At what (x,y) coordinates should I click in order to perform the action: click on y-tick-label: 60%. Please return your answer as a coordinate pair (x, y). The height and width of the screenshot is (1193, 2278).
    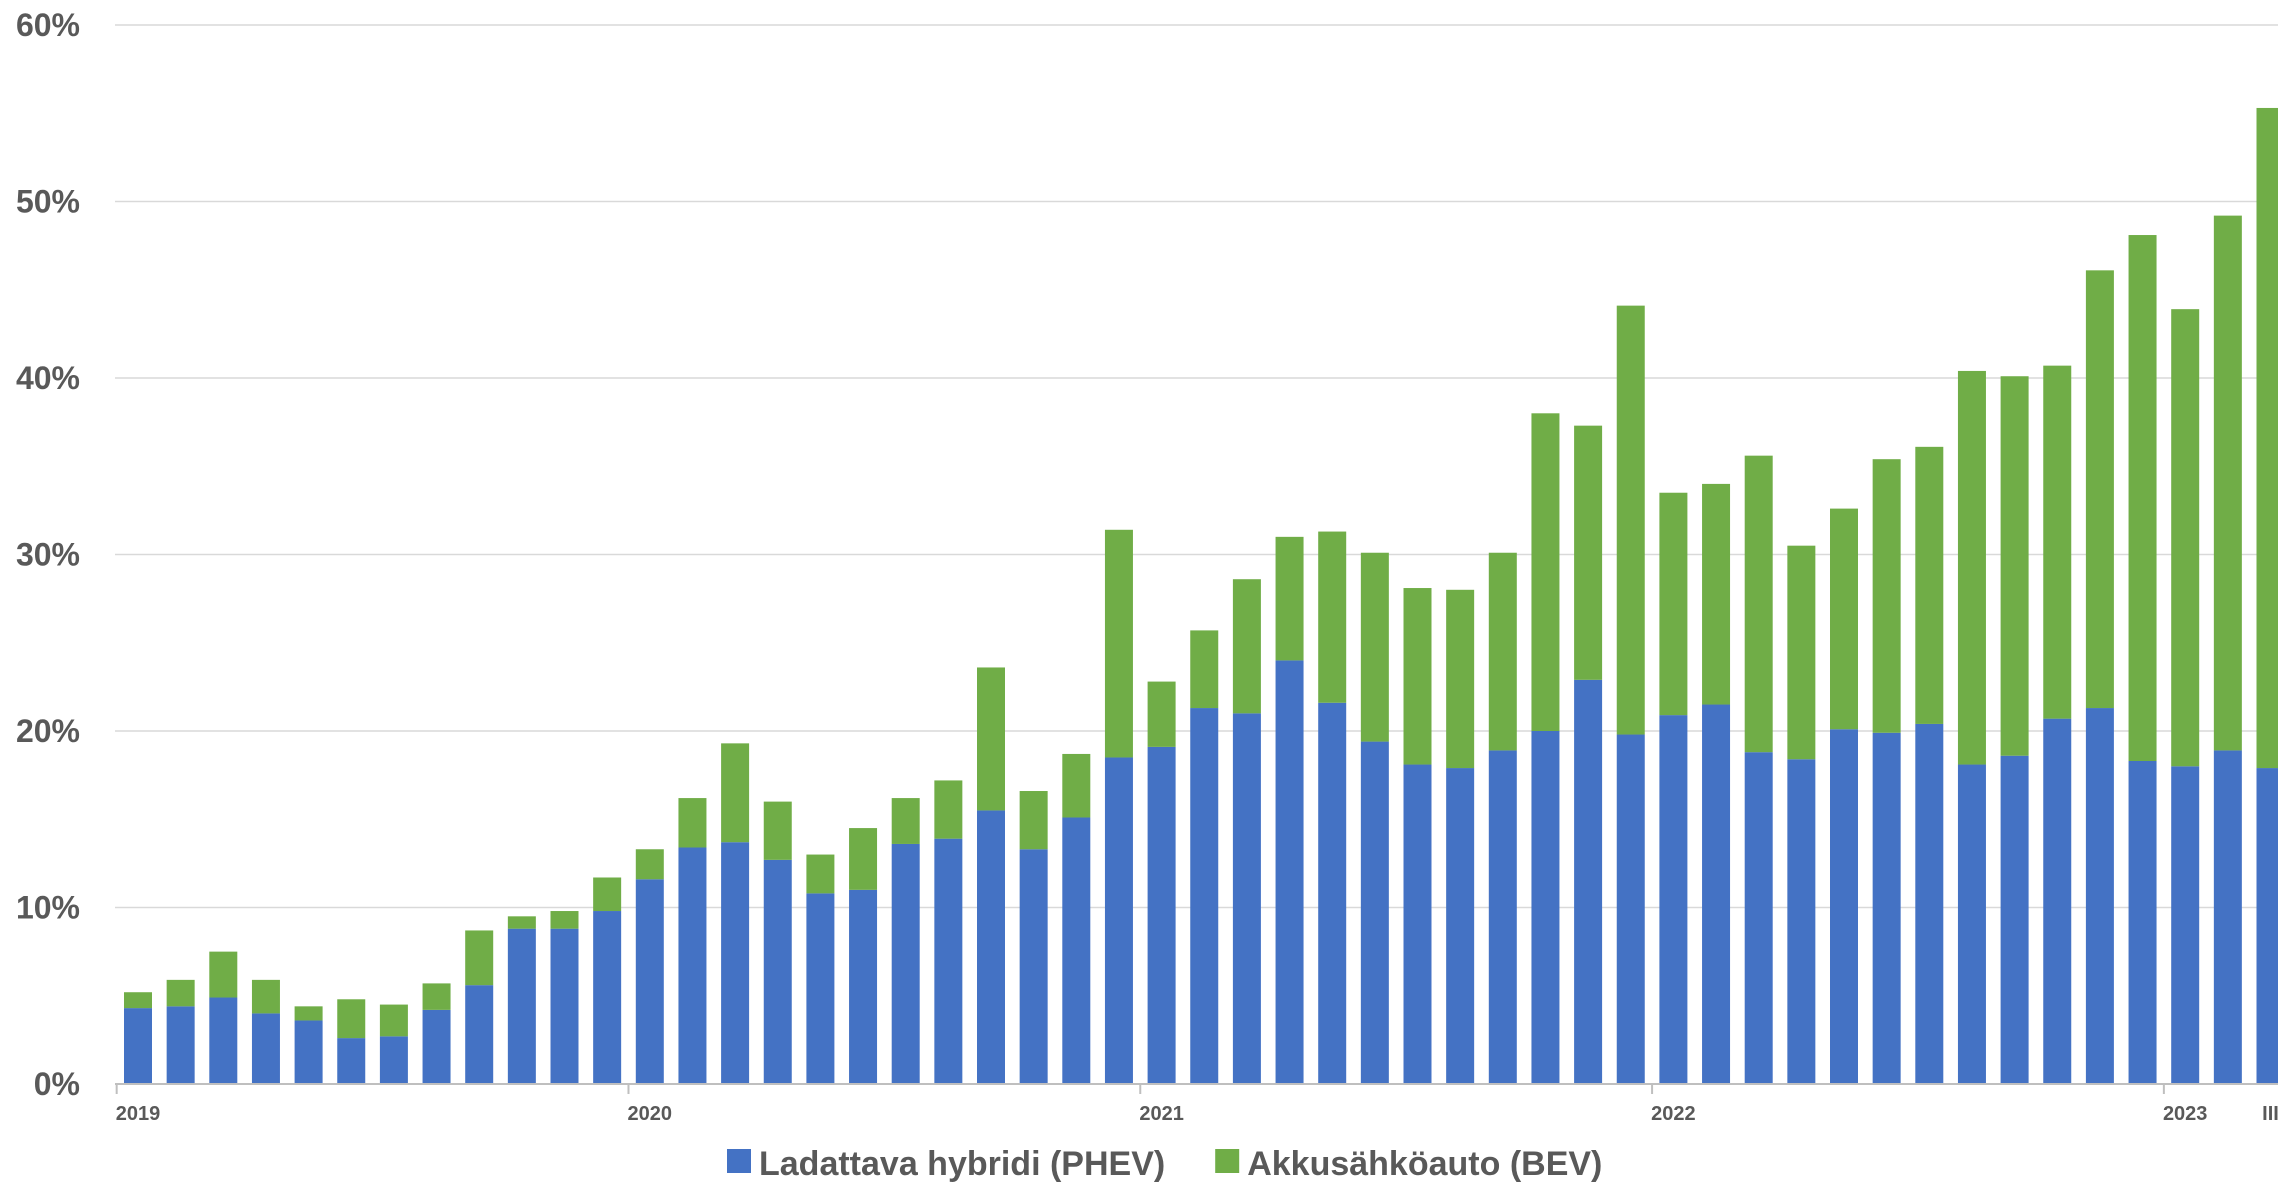
    Looking at the image, I should click on (48, 25).